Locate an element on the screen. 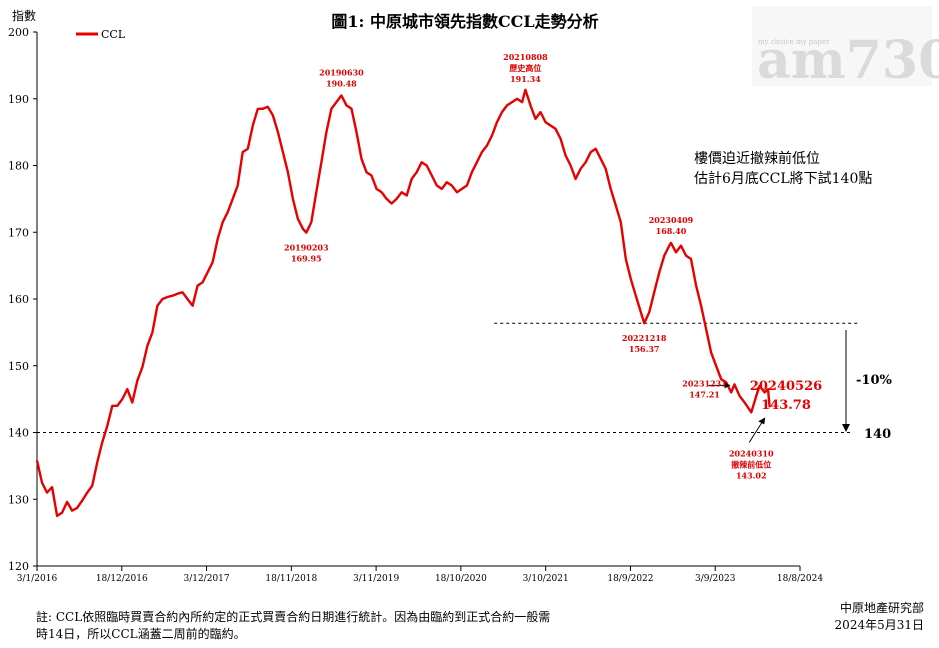 The image size is (939, 648). data-point-label: 191.34 is located at coordinates (525, 79).